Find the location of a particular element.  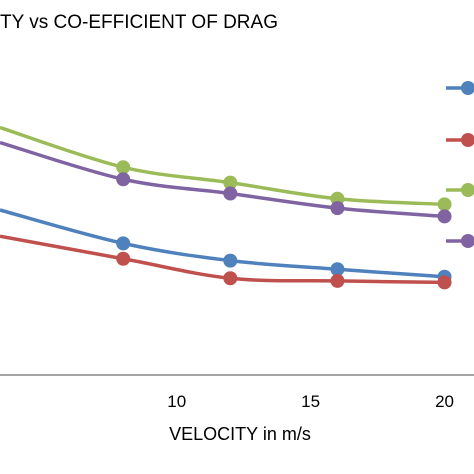

x-tick-labels: 10 15 20 is located at coordinates (310, 401).